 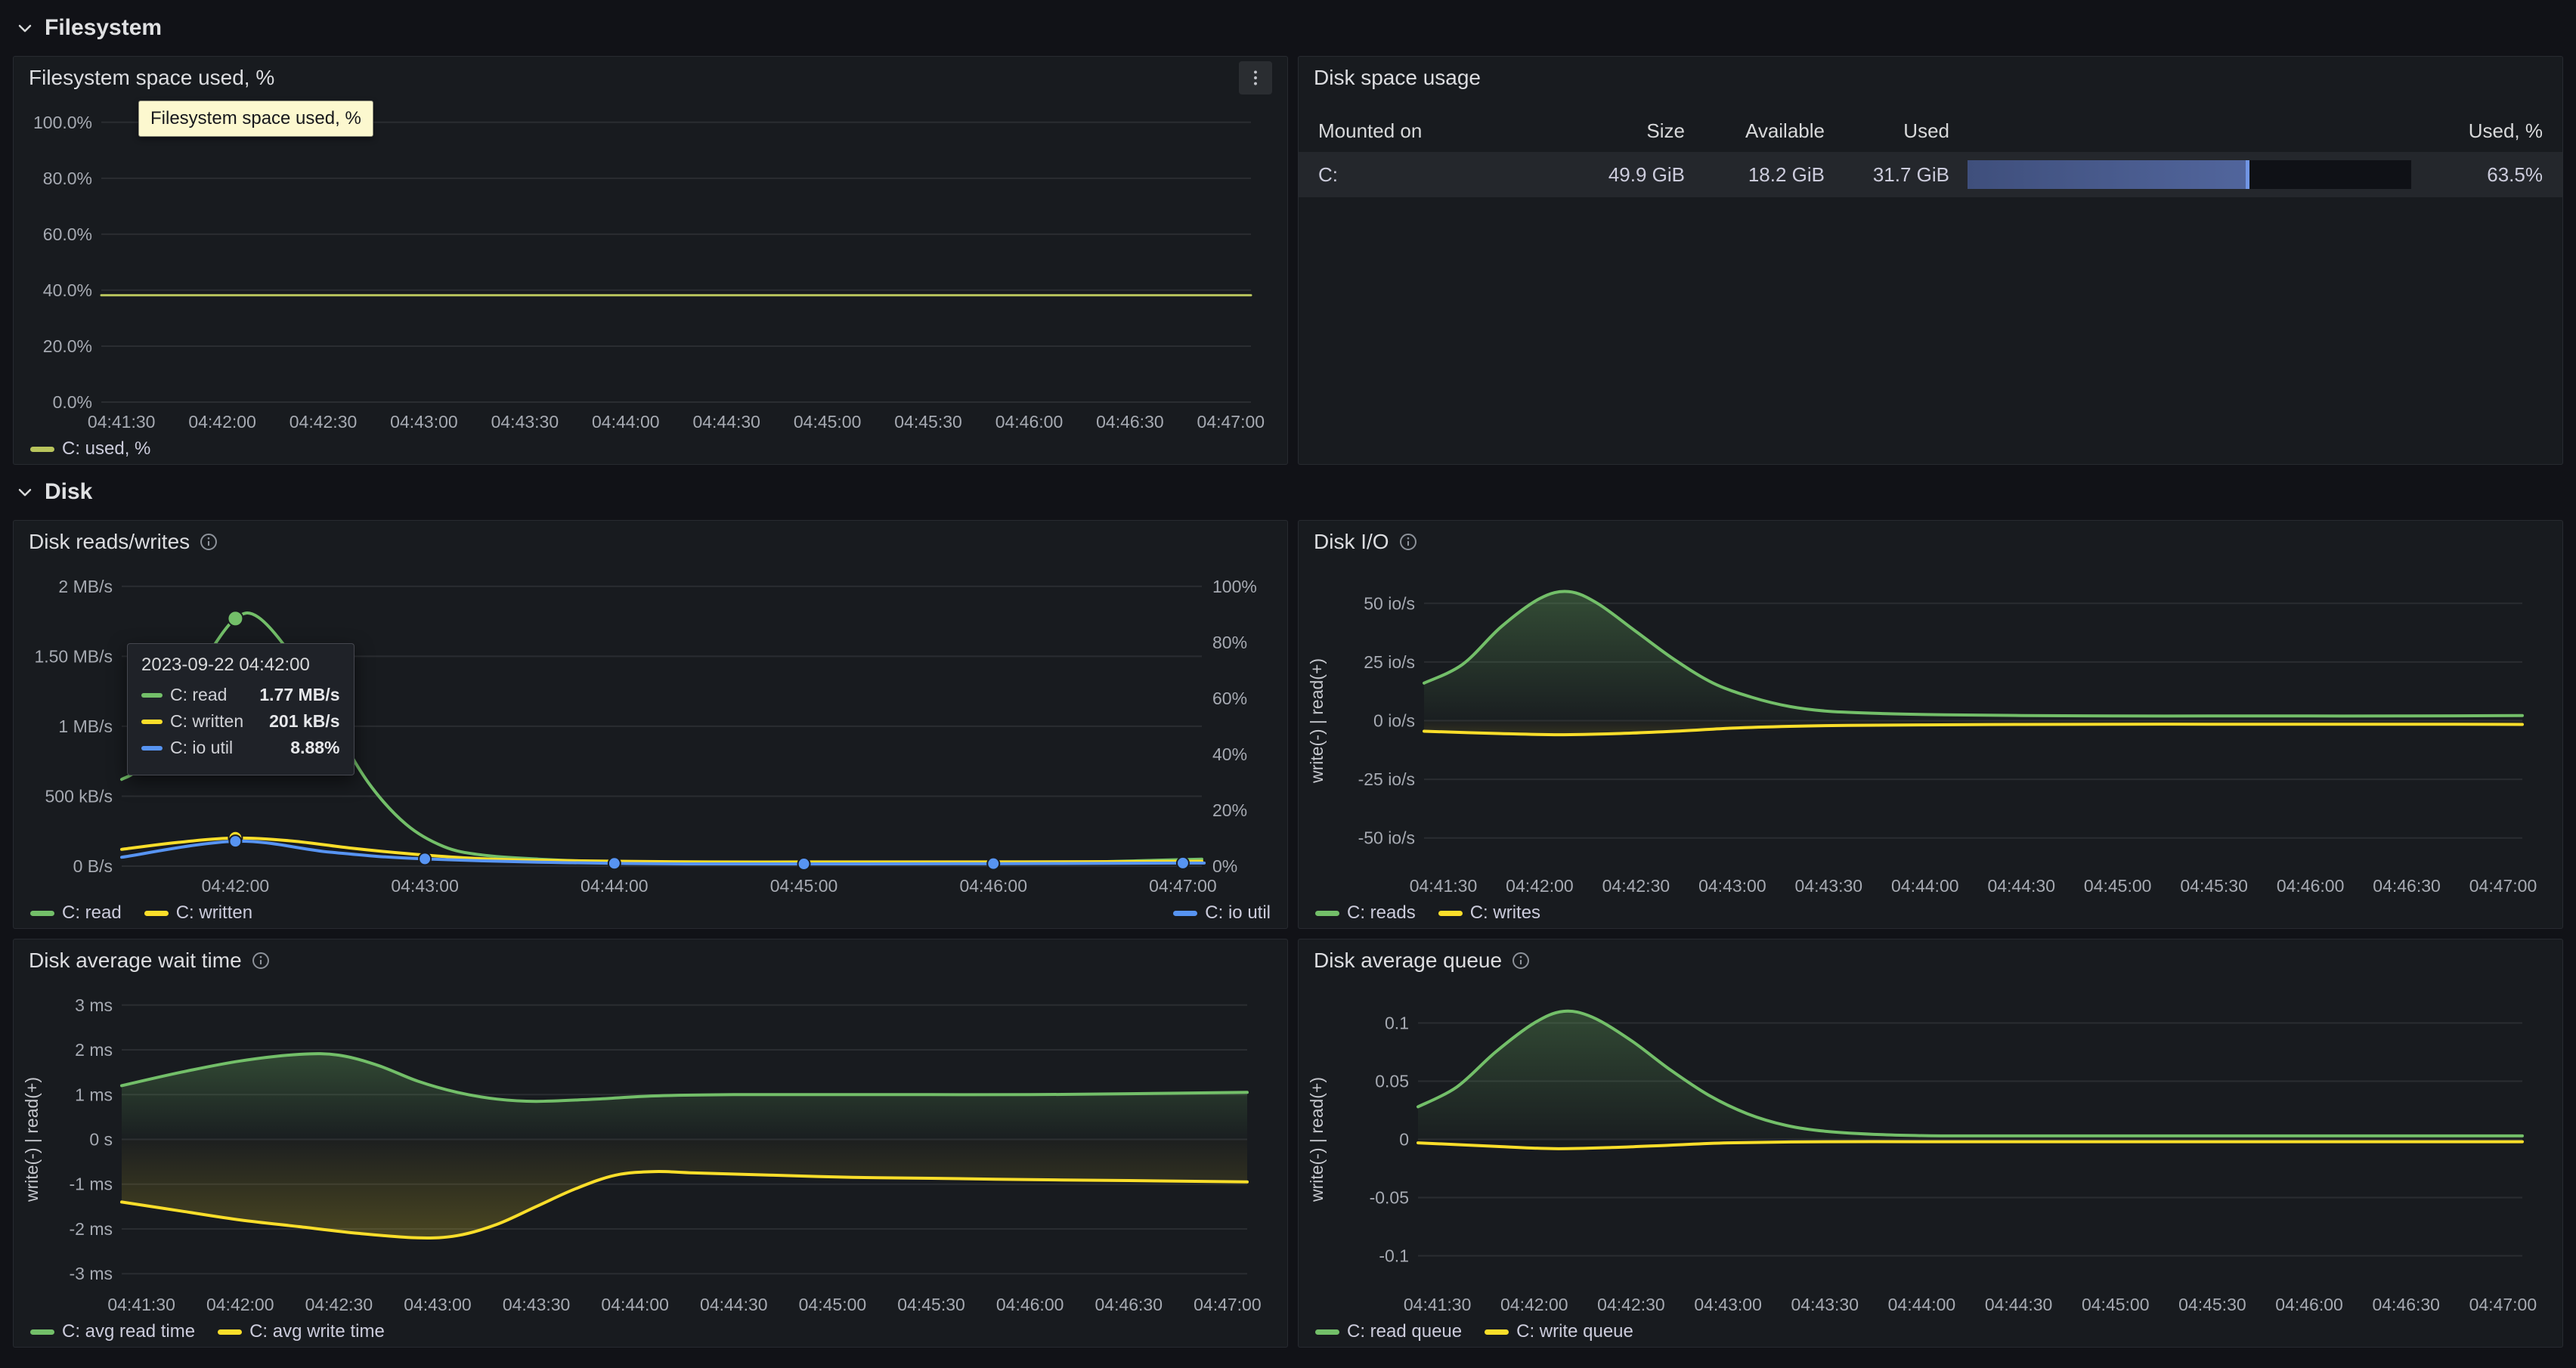 What do you see at coordinates (109, 542) in the screenshot?
I see `panel-title: Disk reads/writes` at bounding box center [109, 542].